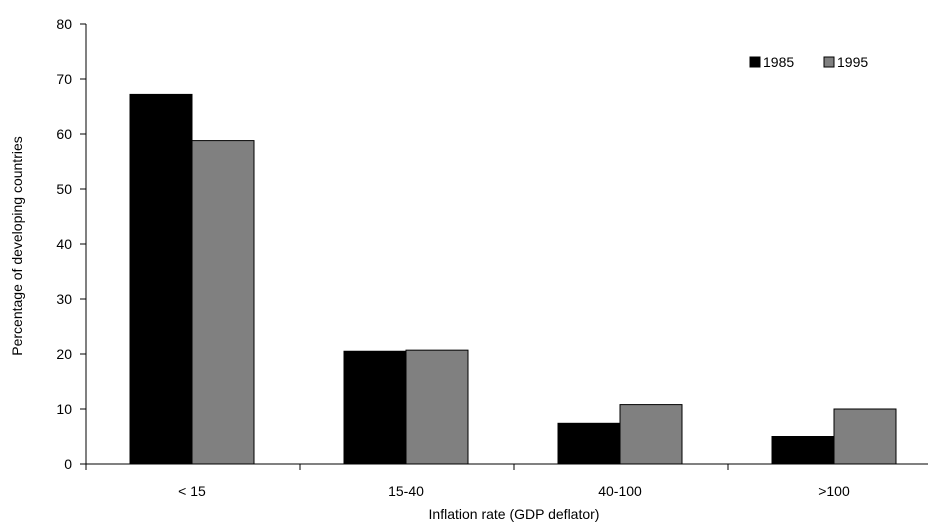 The width and height of the screenshot is (930, 522). Describe the element at coordinates (808, 62) in the screenshot. I see `legend: 1985 1995` at that location.